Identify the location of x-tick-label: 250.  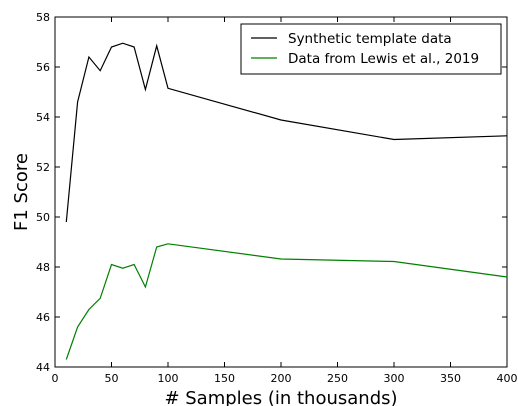
(337, 378).